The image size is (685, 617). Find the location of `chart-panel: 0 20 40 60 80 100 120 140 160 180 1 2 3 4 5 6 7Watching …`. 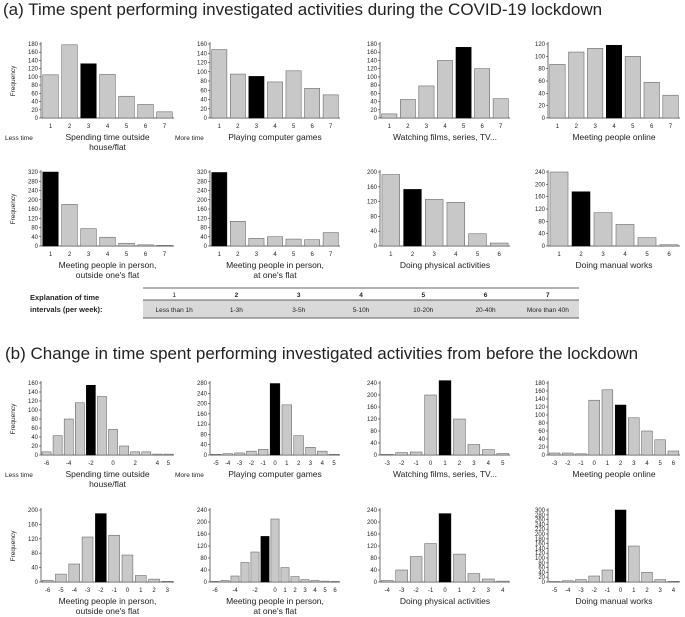

chart-panel: 0 20 40 60 80 100 120 140 160 180 1 2 3 4 5 6 7Watching … is located at coordinates (438, 92).